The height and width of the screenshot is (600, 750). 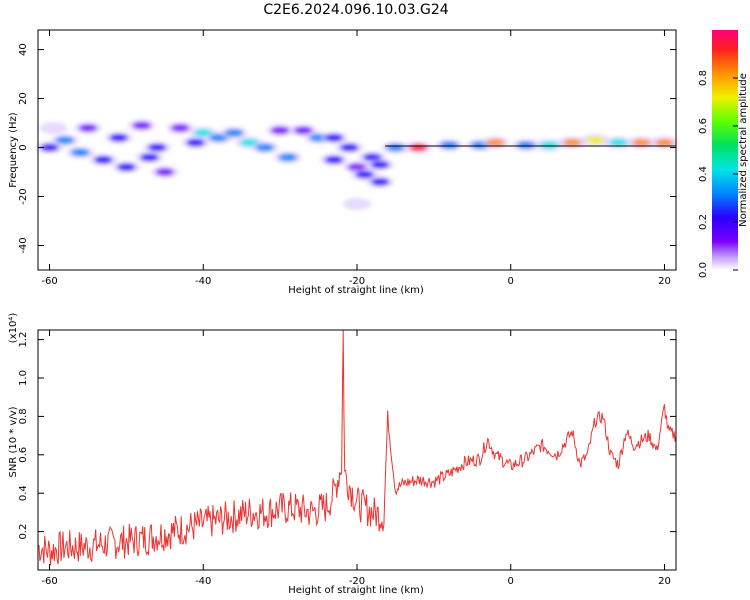 What do you see at coordinates (23, 455) in the screenshot?
I see `y-tick-label: 0.6` at bounding box center [23, 455].